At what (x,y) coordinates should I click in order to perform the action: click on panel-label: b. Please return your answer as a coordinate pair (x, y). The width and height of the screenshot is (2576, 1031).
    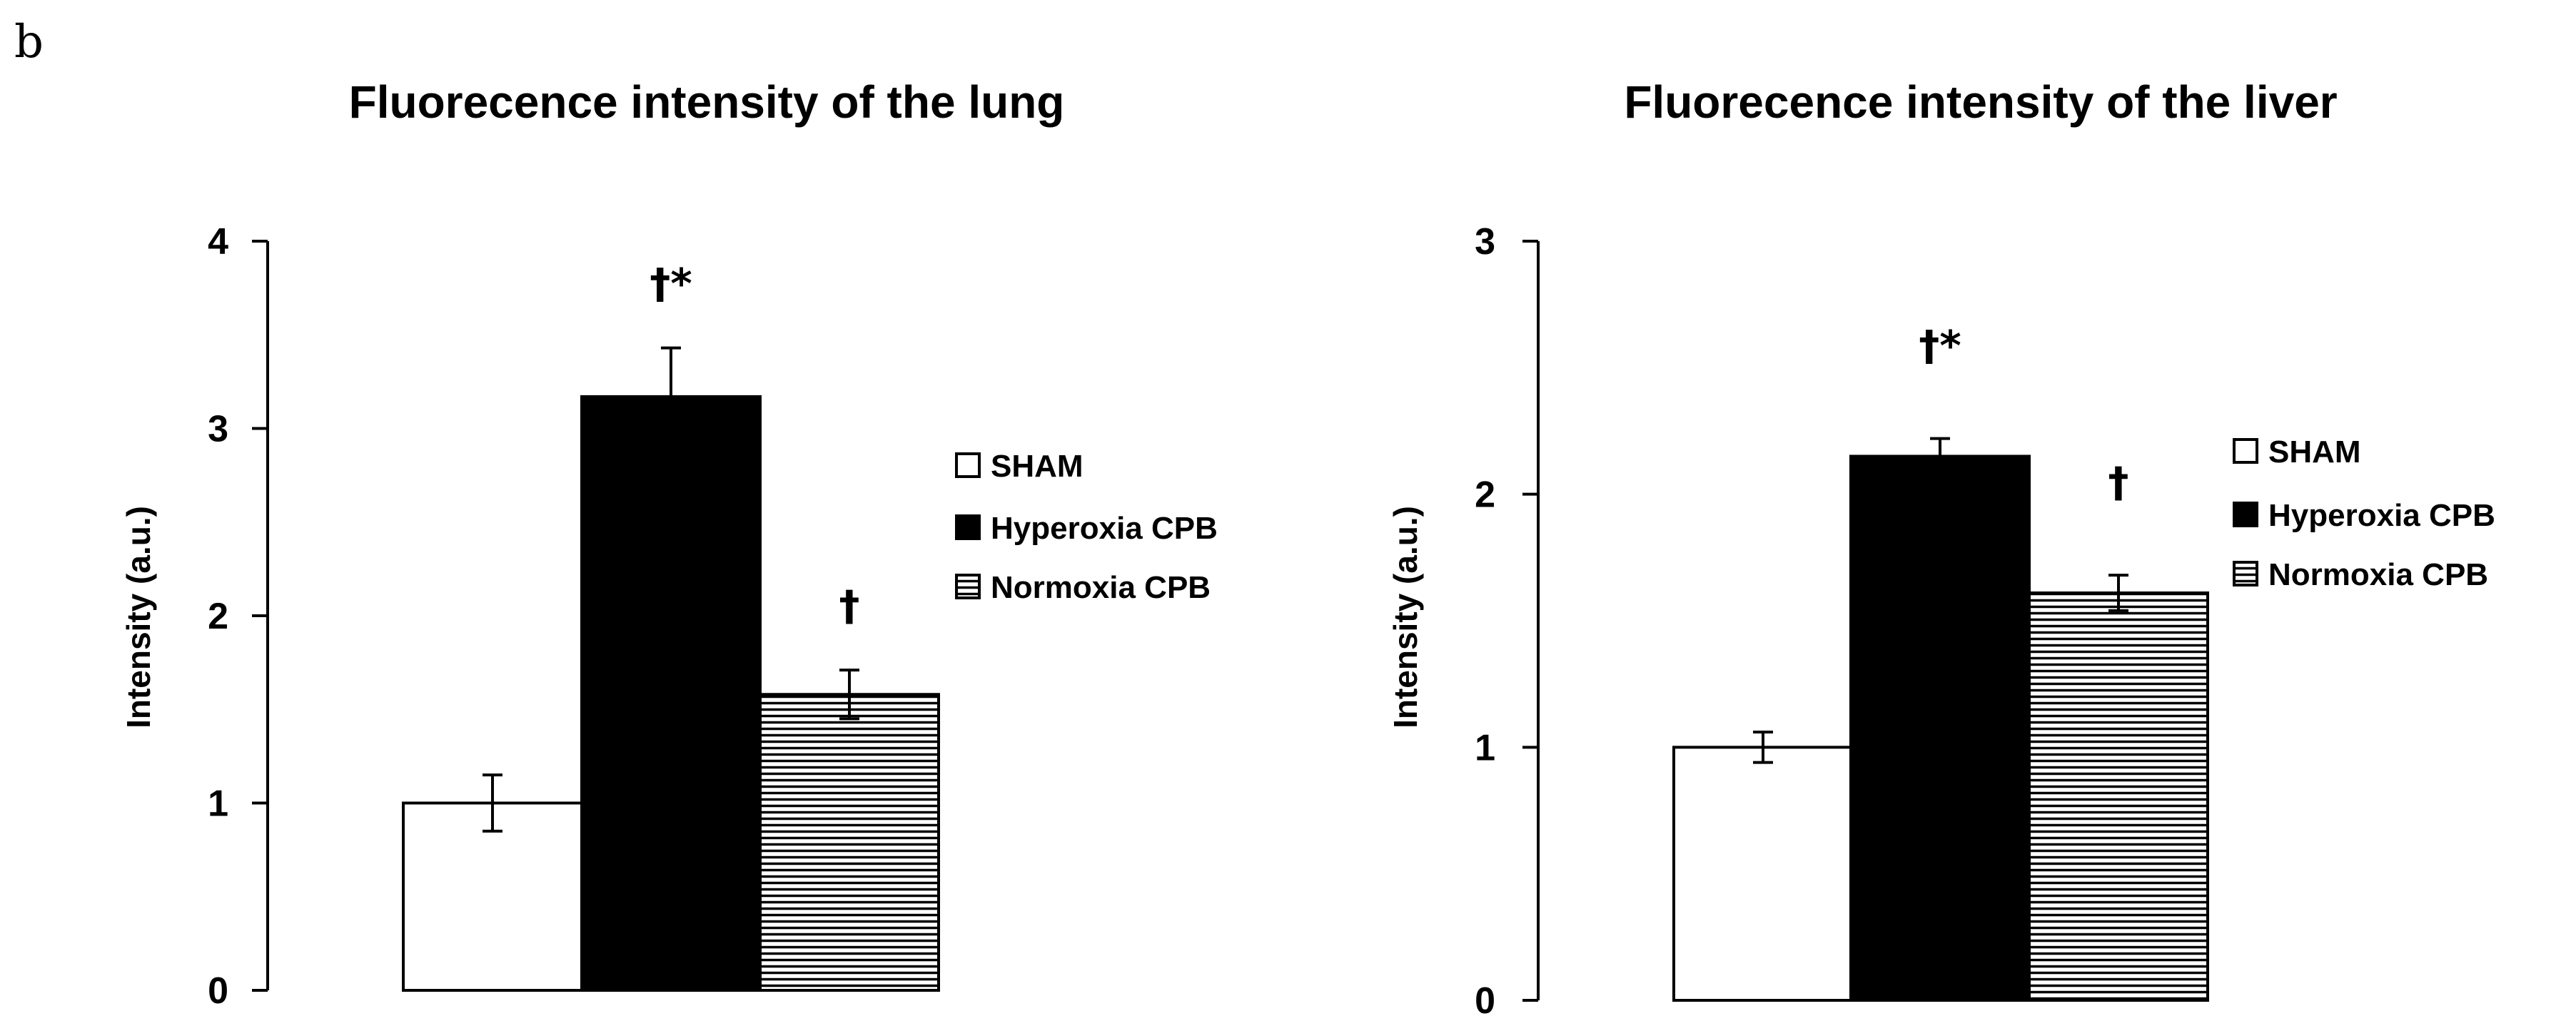
    Looking at the image, I should click on (29, 42).